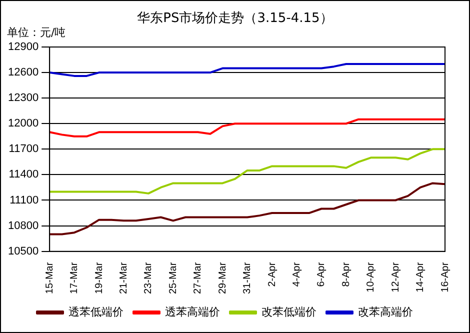  I want to click on x-tick-label: 12-Apr, so click(396, 277).